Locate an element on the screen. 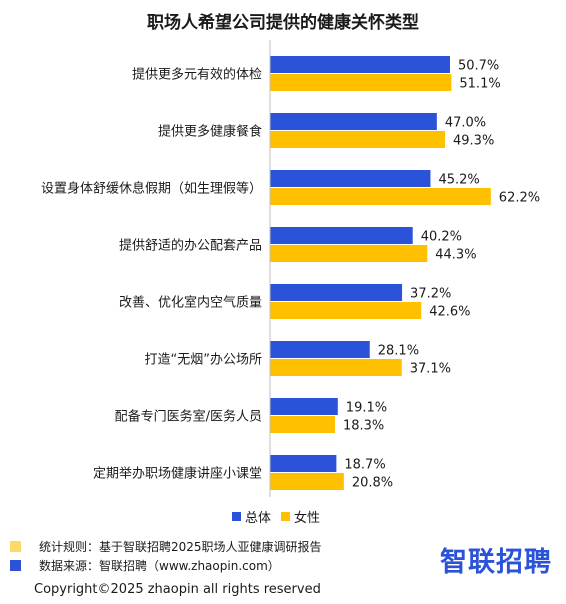 The width and height of the screenshot is (566, 604). legend-swatch-total is located at coordinates (236, 516).